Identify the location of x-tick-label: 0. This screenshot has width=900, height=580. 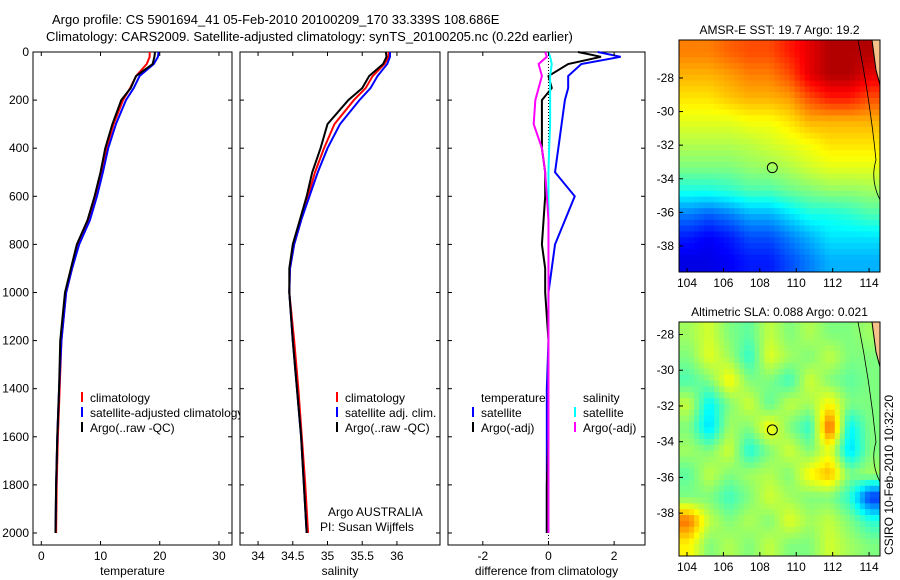
(41, 556).